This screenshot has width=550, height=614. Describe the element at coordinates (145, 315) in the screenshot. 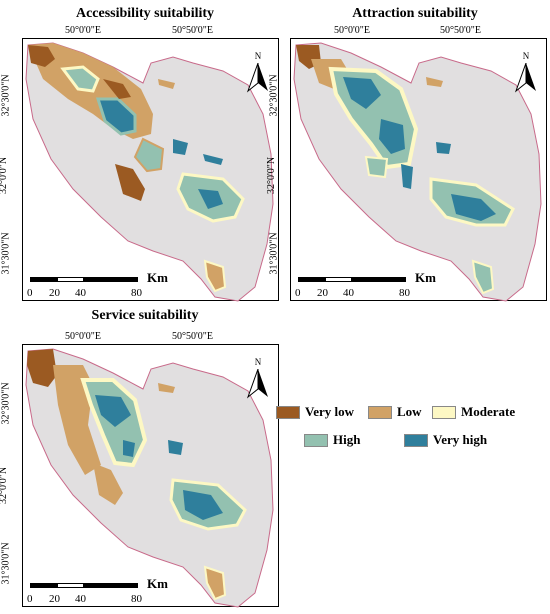

I see `panel-3-title: Service suitability` at that location.